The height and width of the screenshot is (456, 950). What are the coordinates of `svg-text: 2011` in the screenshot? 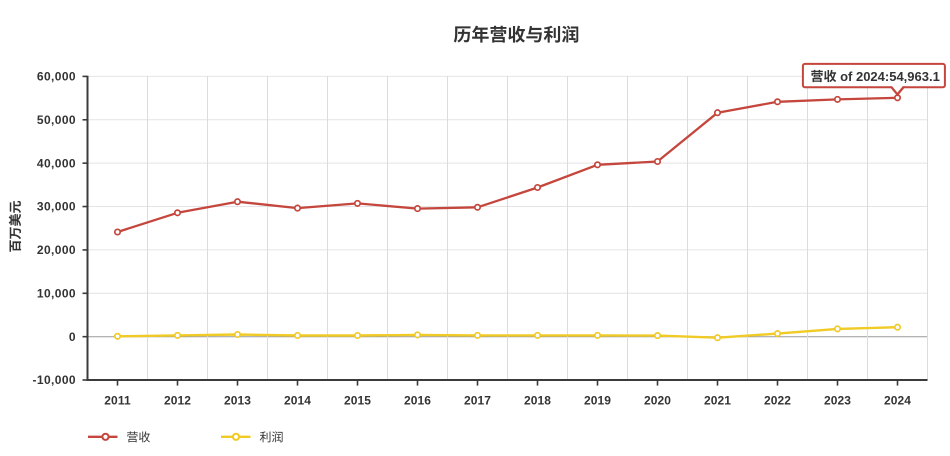 It's located at (117, 401).